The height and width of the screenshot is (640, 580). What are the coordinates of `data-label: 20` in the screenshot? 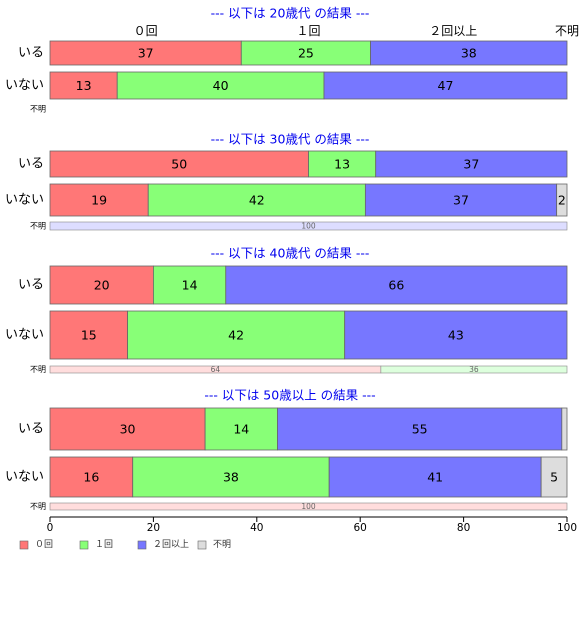 It's located at (102, 285).